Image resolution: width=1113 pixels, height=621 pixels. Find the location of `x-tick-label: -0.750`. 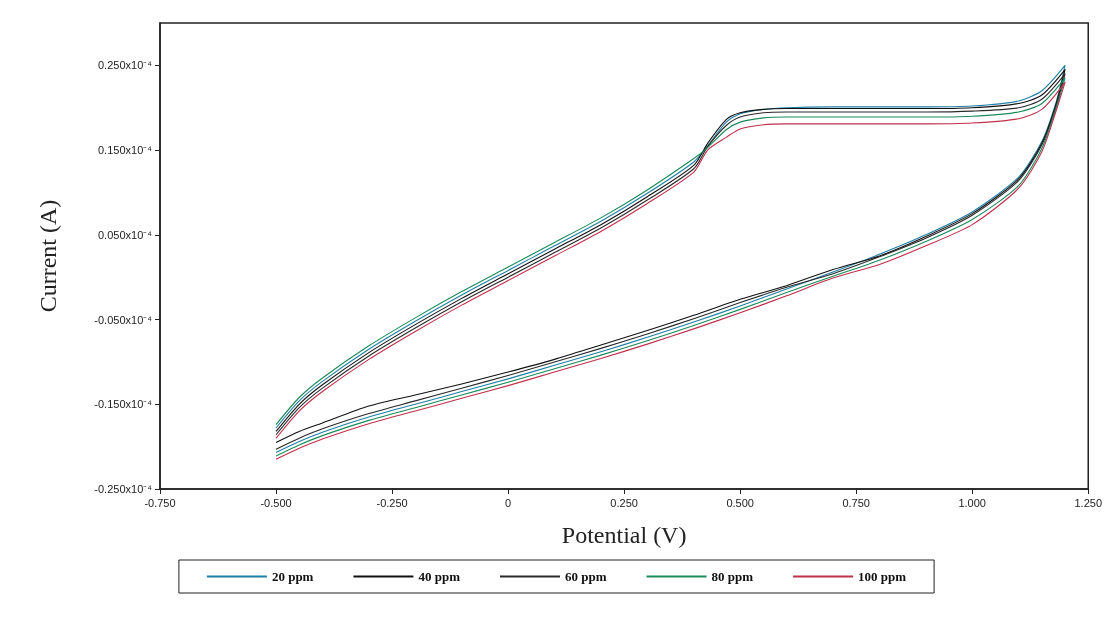

x-tick-label: -0.750 is located at coordinates (160, 502).